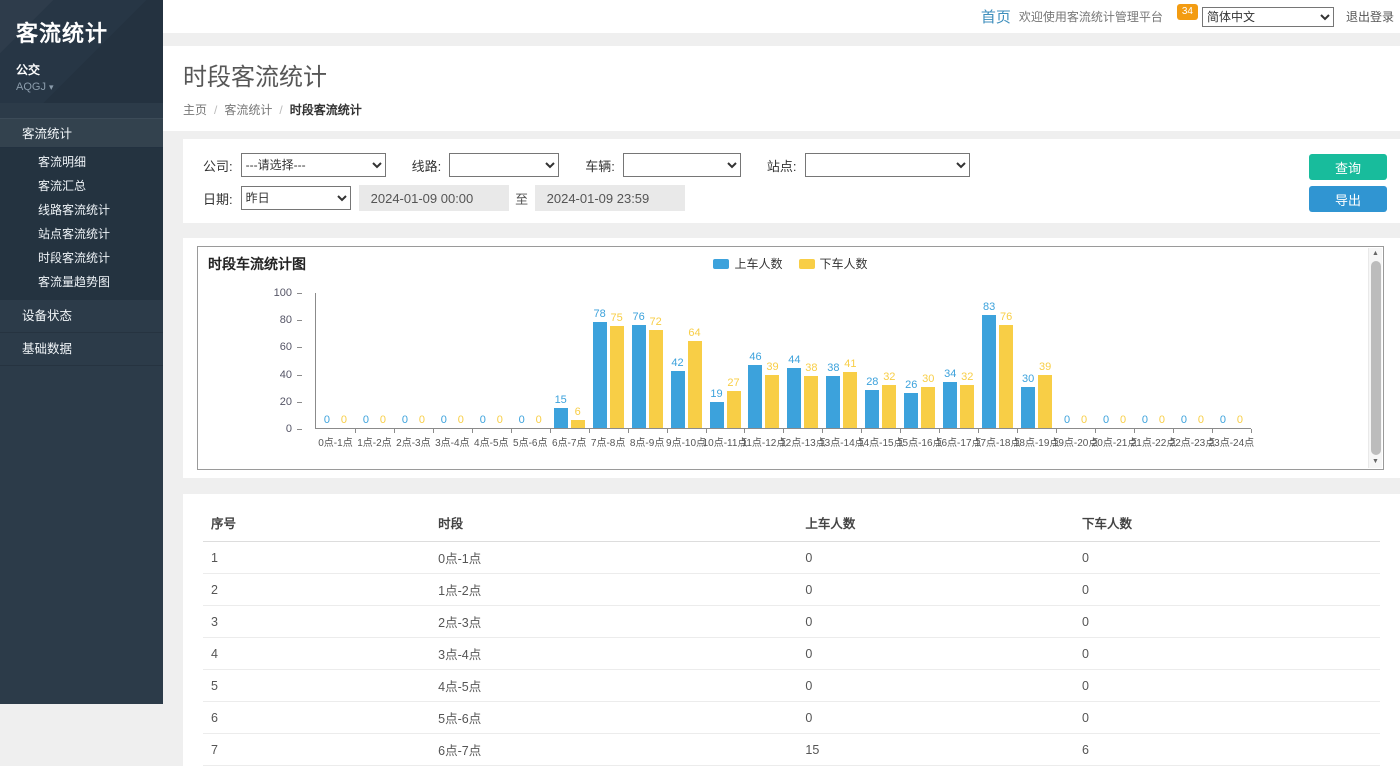 The height and width of the screenshot is (766, 1400). I want to click on breadcrumb-item: 主页, so click(195, 110).